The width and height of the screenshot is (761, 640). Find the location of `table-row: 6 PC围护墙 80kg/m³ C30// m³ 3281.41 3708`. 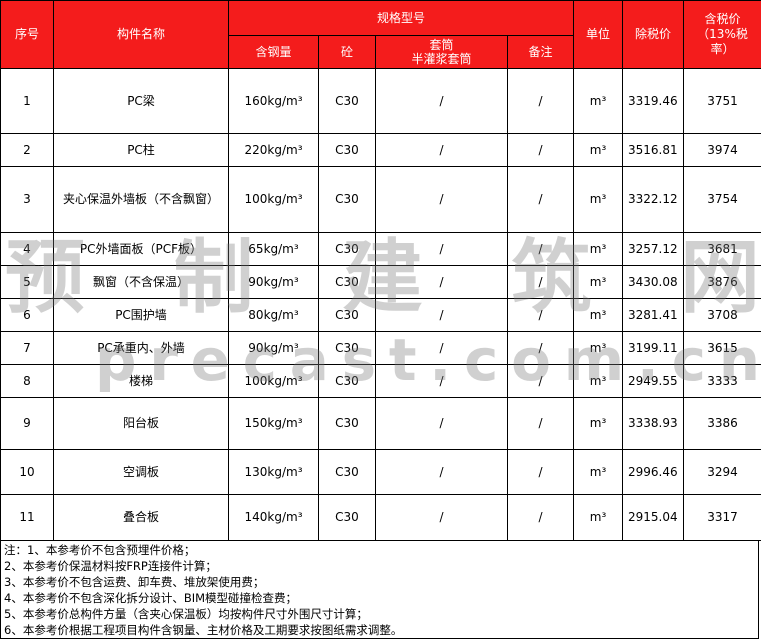

table-row: 6 PC围护墙 80kg/m³ C30// m³ 3281.41 3708 is located at coordinates (380, 315).